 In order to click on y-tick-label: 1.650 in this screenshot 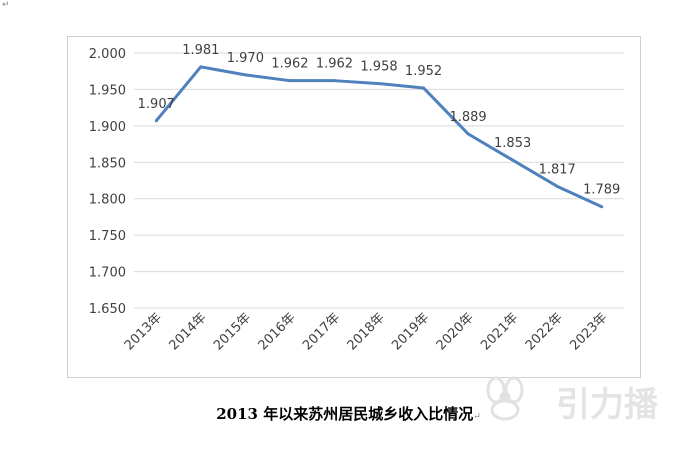, I will do `click(107, 309)`.